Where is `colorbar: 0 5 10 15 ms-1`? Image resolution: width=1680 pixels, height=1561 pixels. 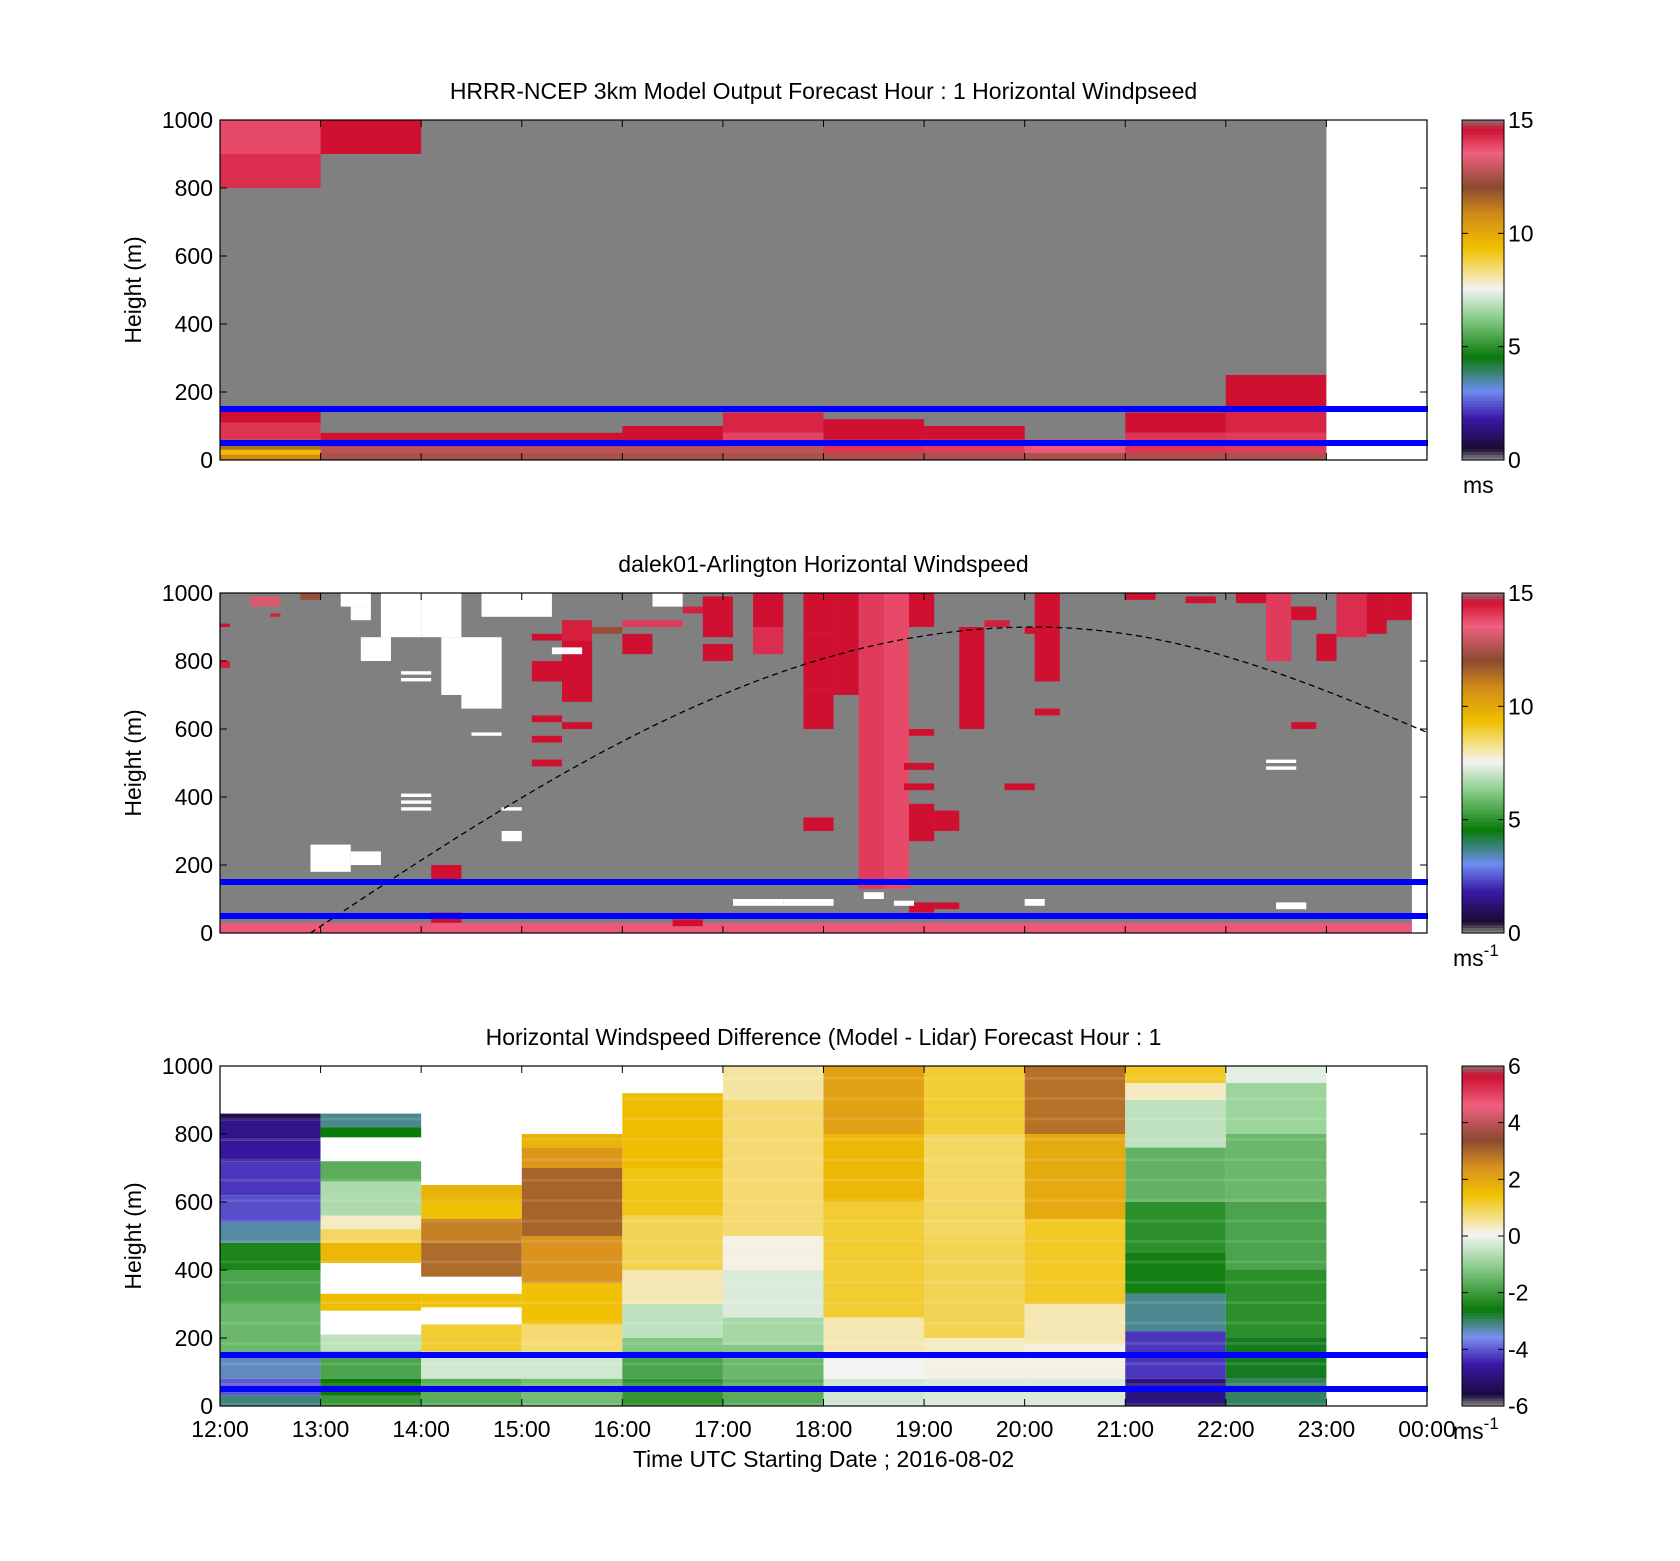
colorbar: 0 5 10 15 ms-1 is located at coordinates (1493, 775).